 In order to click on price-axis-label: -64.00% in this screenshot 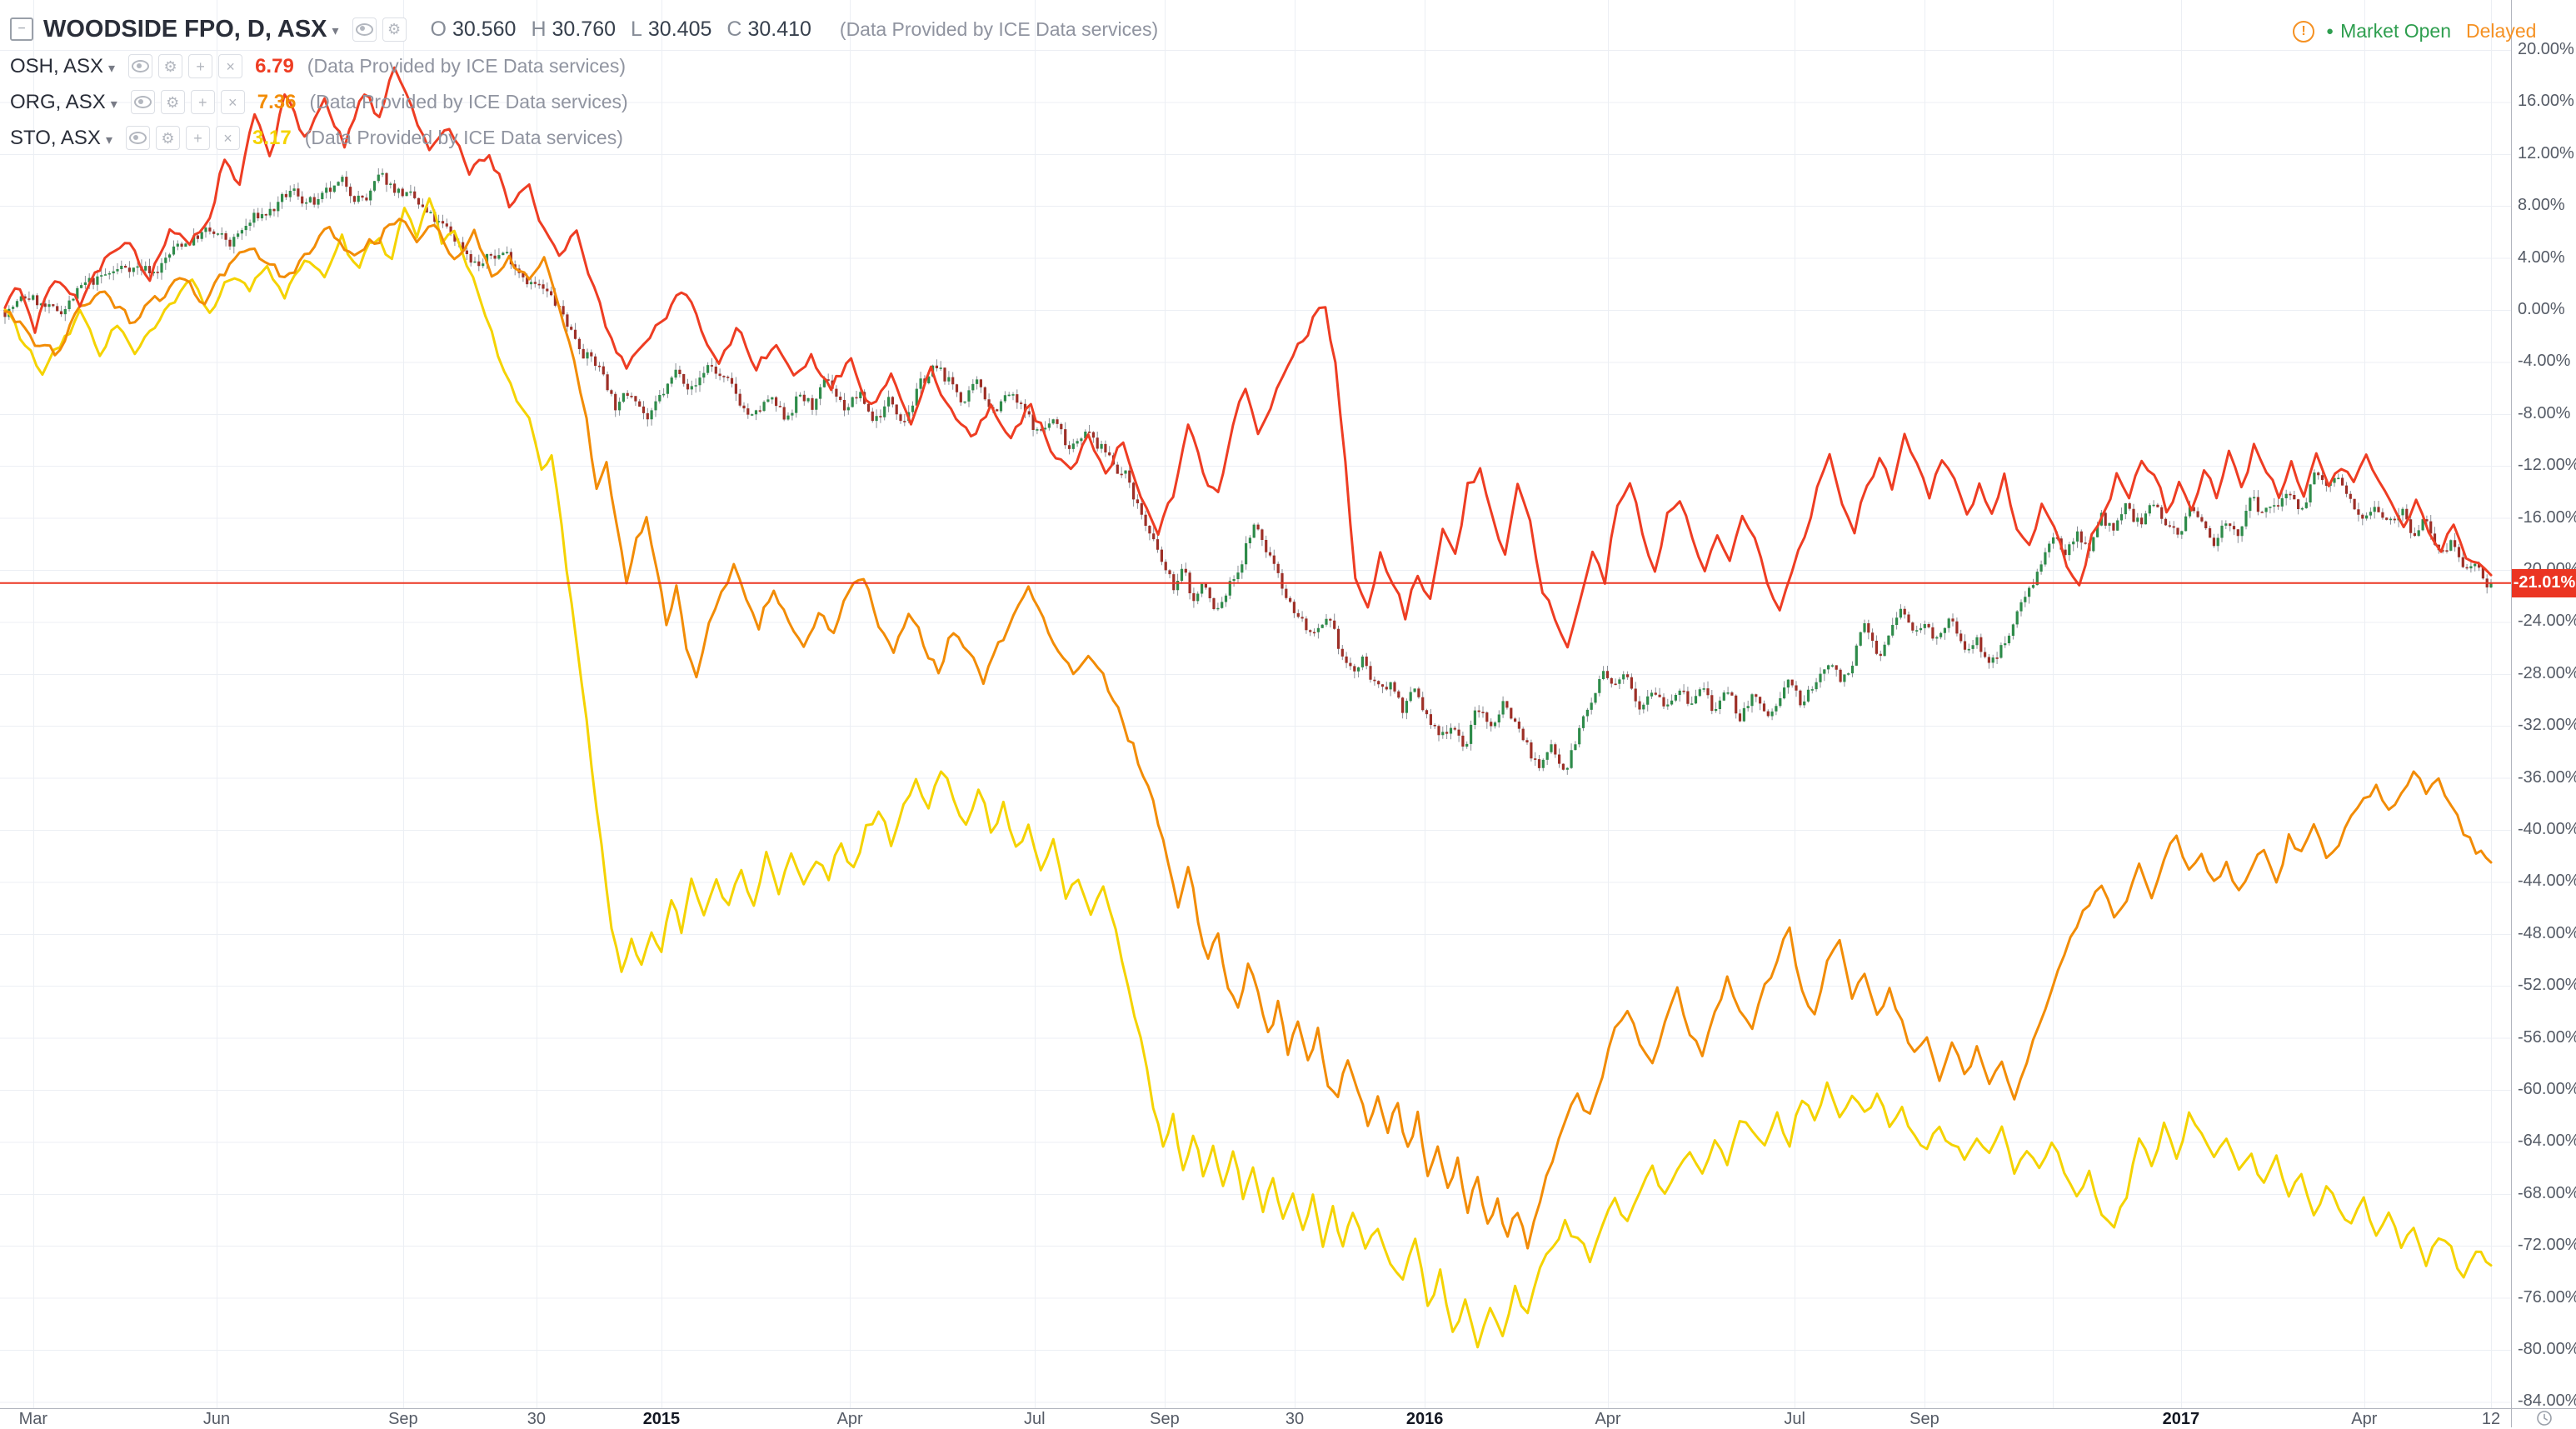, I will do `click(2547, 1141)`.